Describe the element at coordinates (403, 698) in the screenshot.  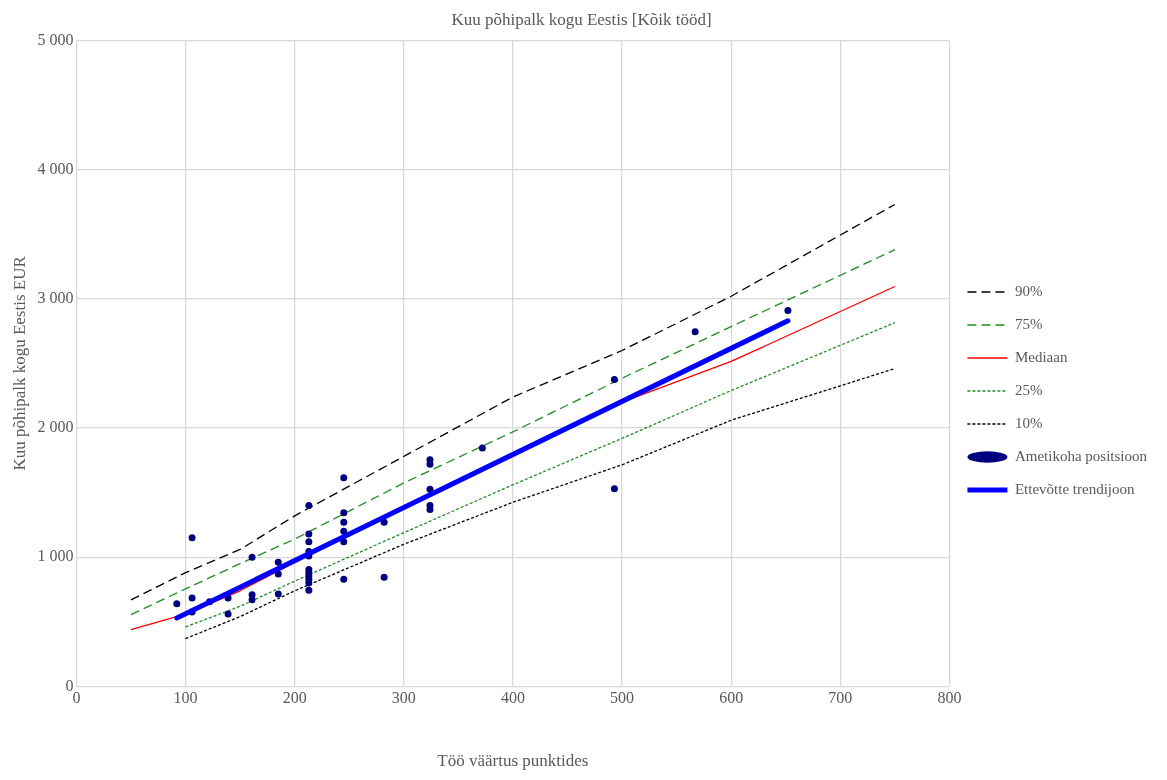
I see `x-tick-label: 300` at that location.